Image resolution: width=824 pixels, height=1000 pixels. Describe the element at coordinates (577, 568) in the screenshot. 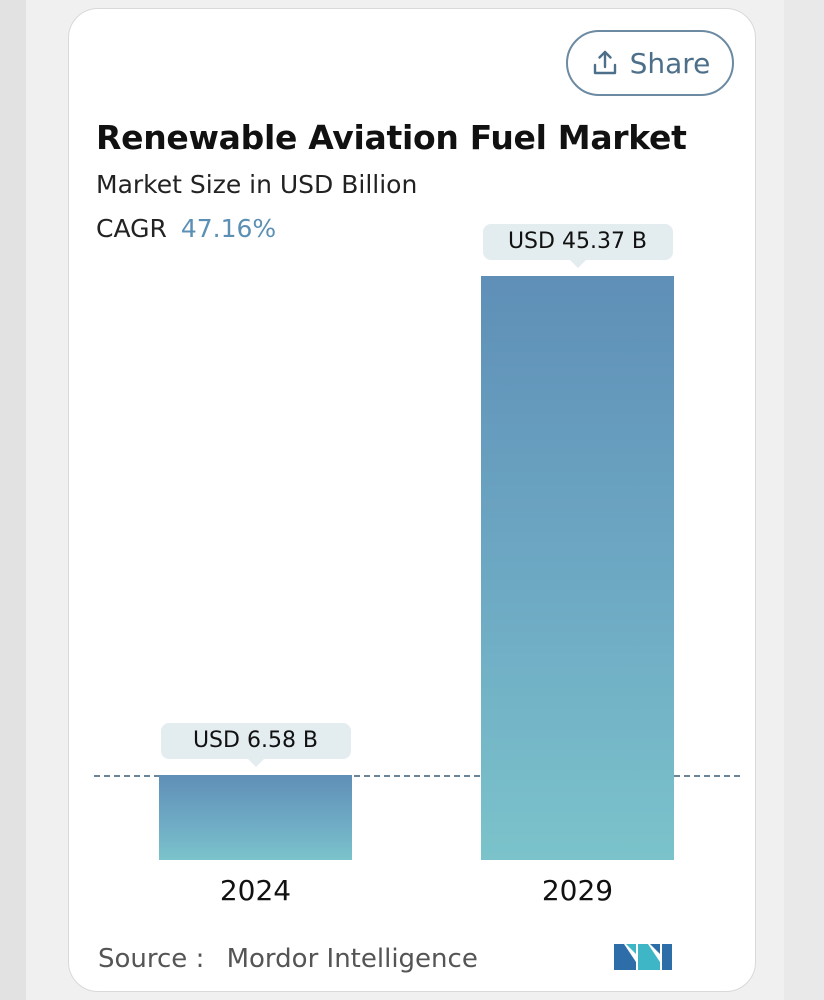

I see `bar-2029` at that location.